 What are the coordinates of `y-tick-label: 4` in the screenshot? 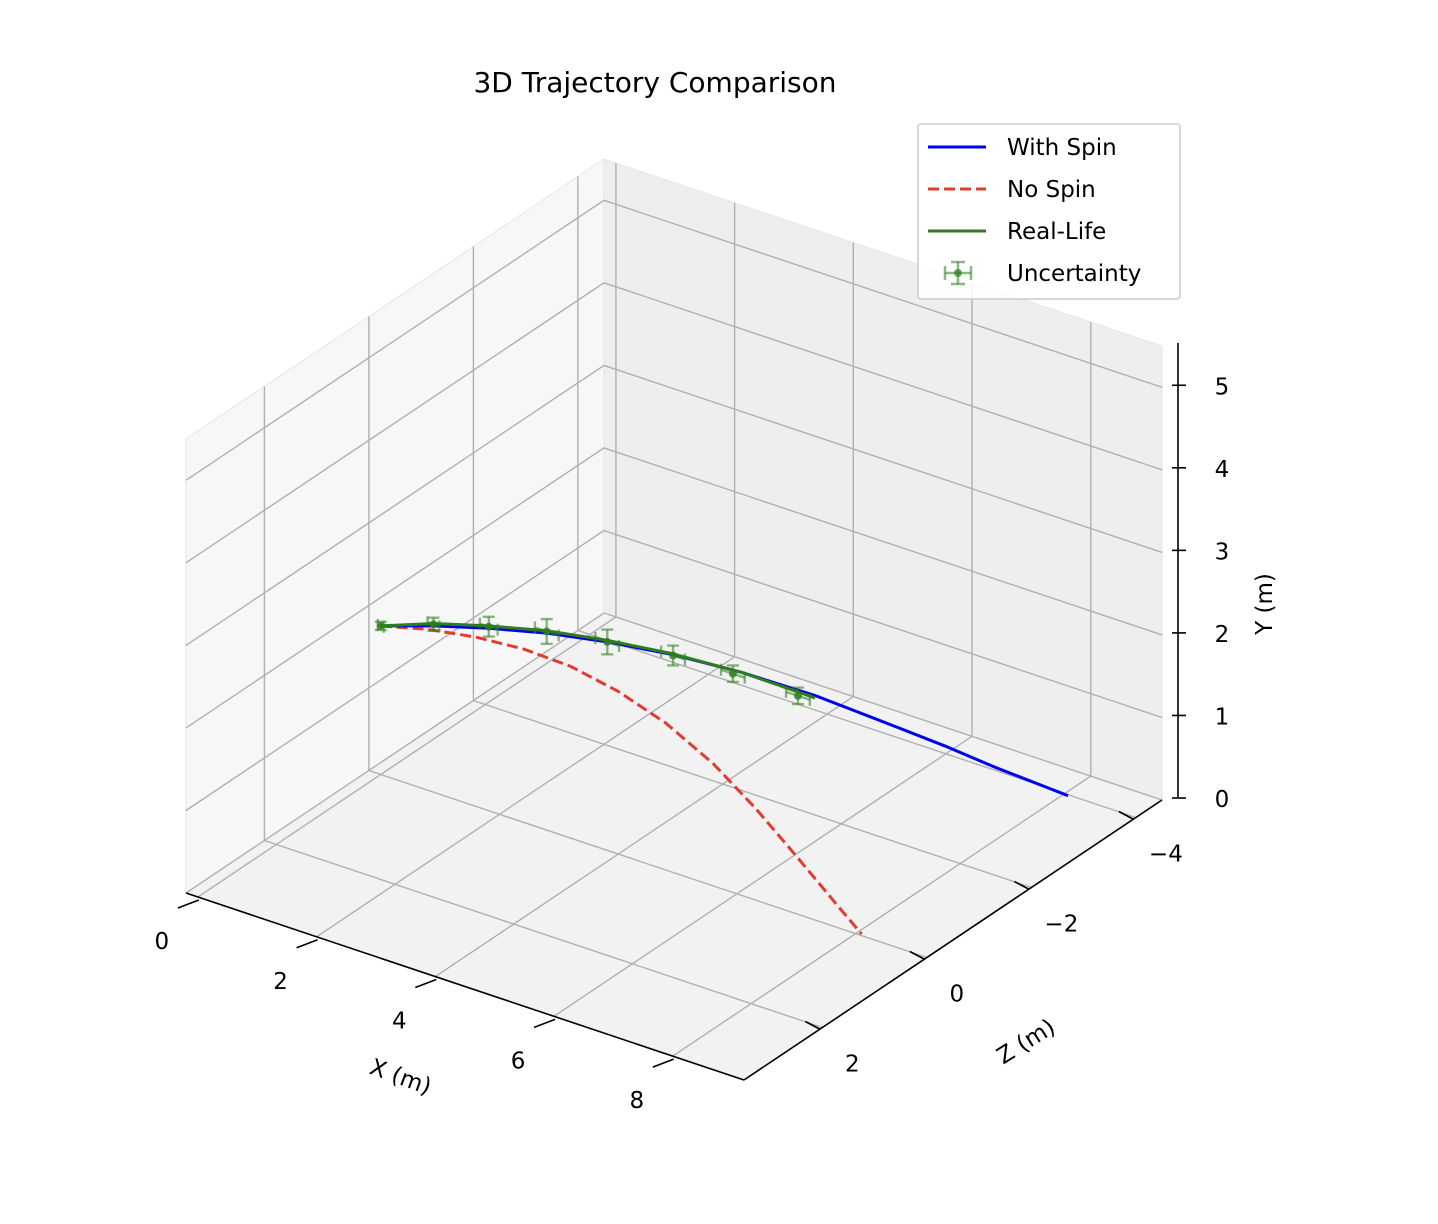 It's located at (1222, 470).